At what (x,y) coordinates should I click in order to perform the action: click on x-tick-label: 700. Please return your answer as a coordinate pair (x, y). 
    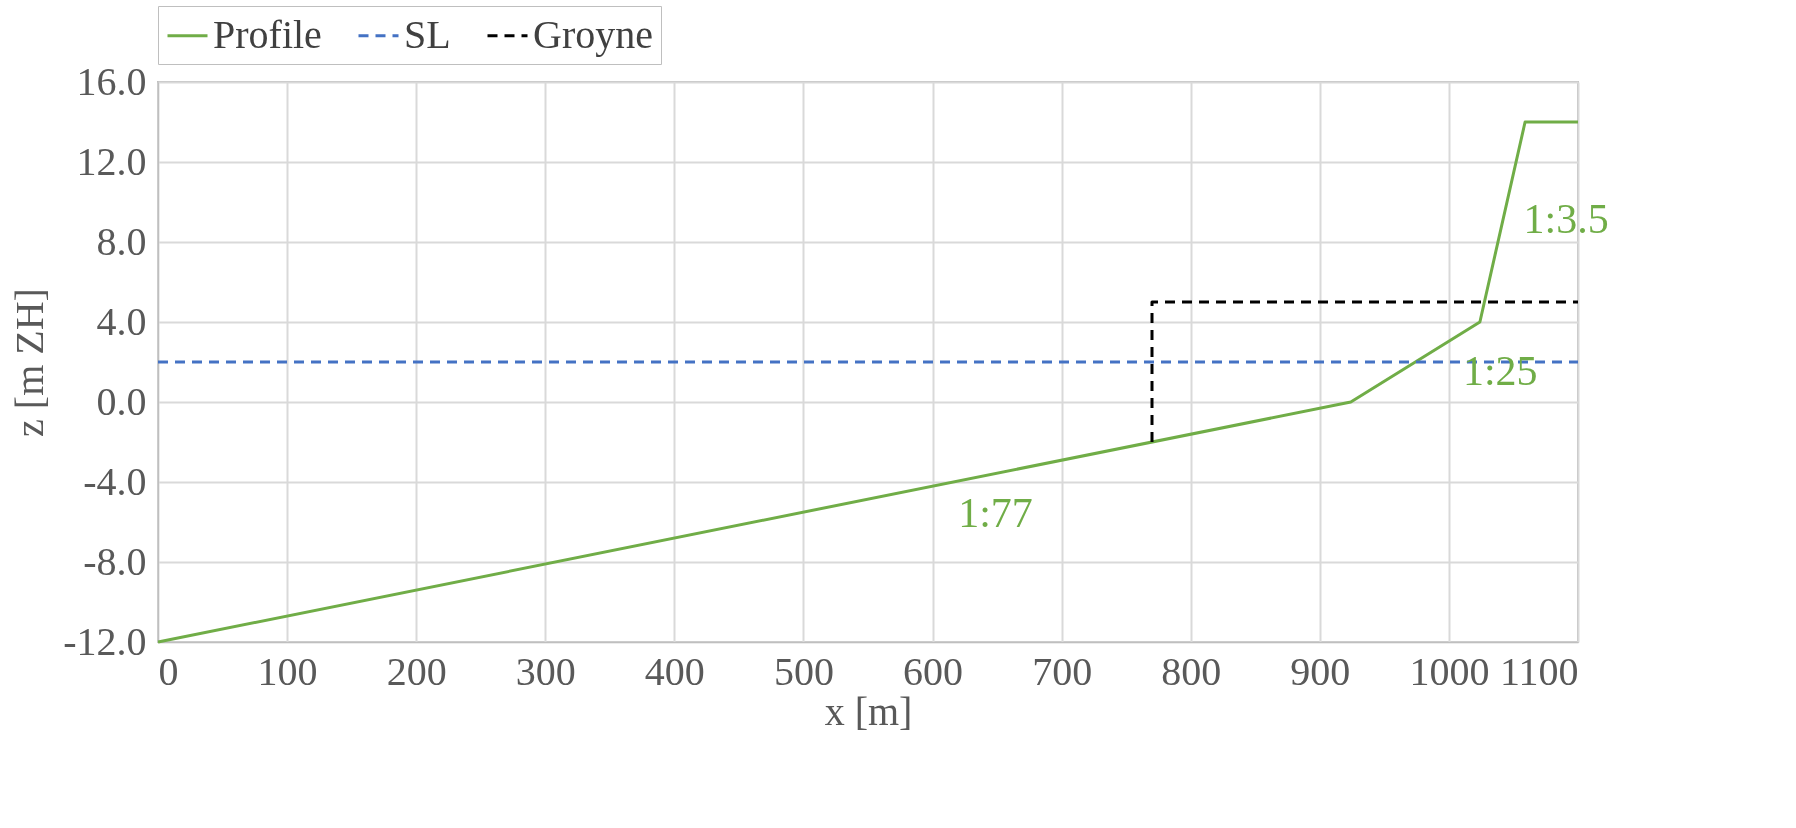
    Looking at the image, I should click on (1062, 671).